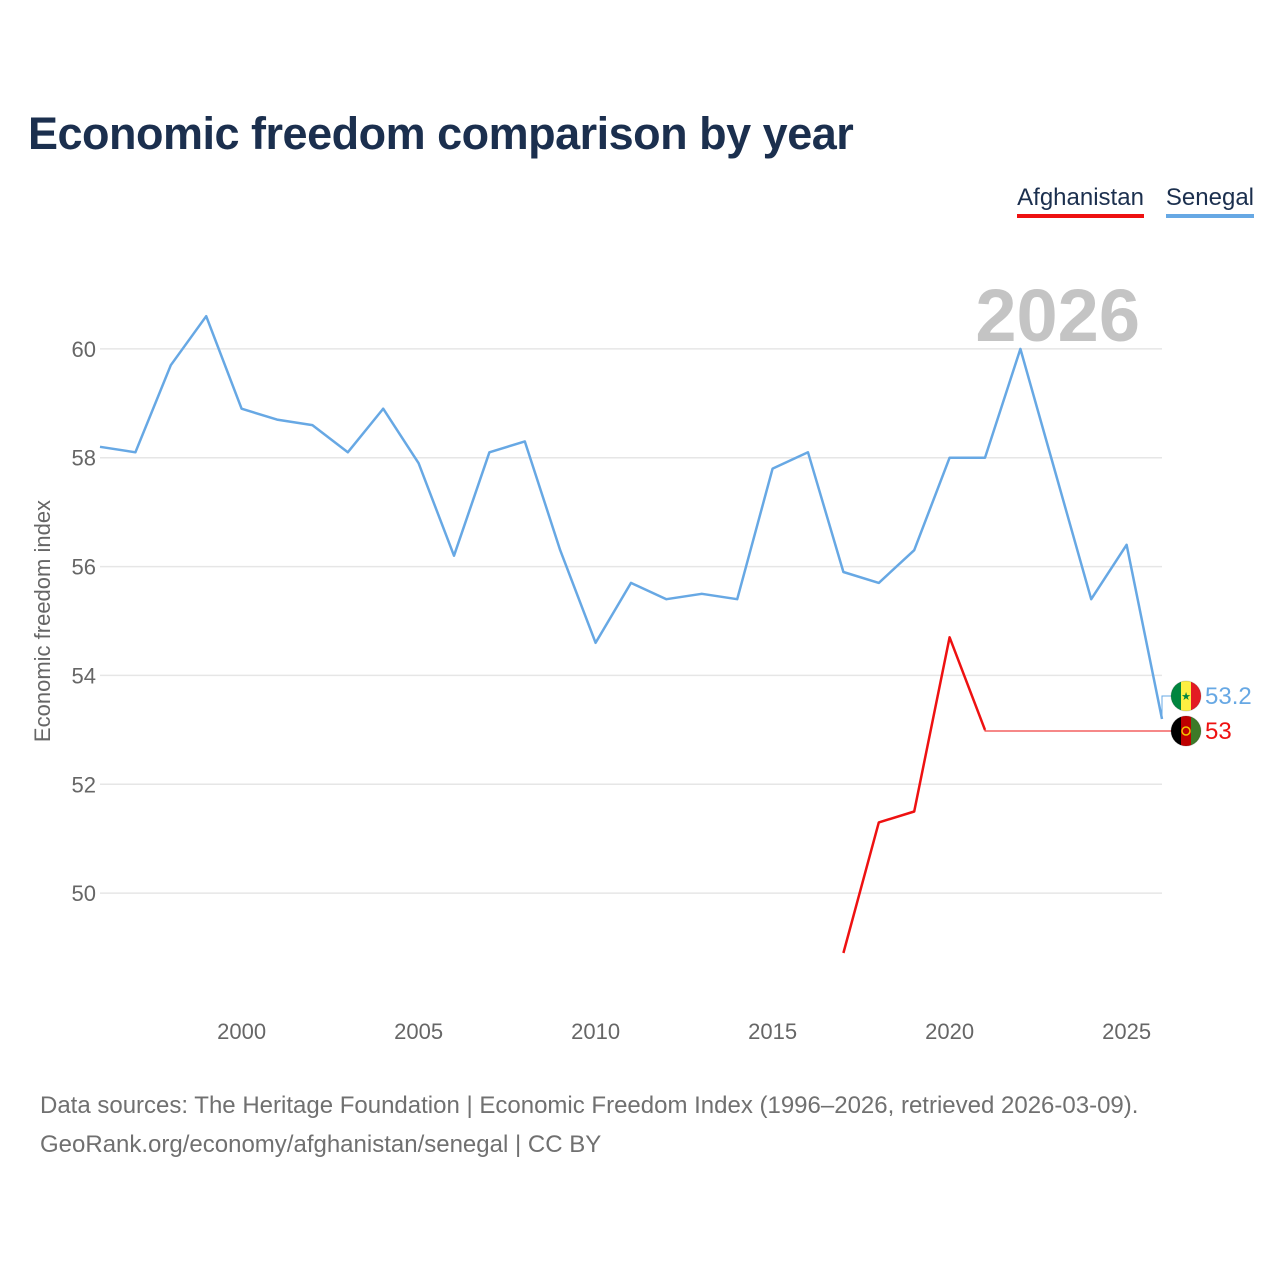 This screenshot has height=1280, width=1280. Describe the element at coordinates (772, 1031) in the screenshot. I see `x-tick-label: 2015` at that location.